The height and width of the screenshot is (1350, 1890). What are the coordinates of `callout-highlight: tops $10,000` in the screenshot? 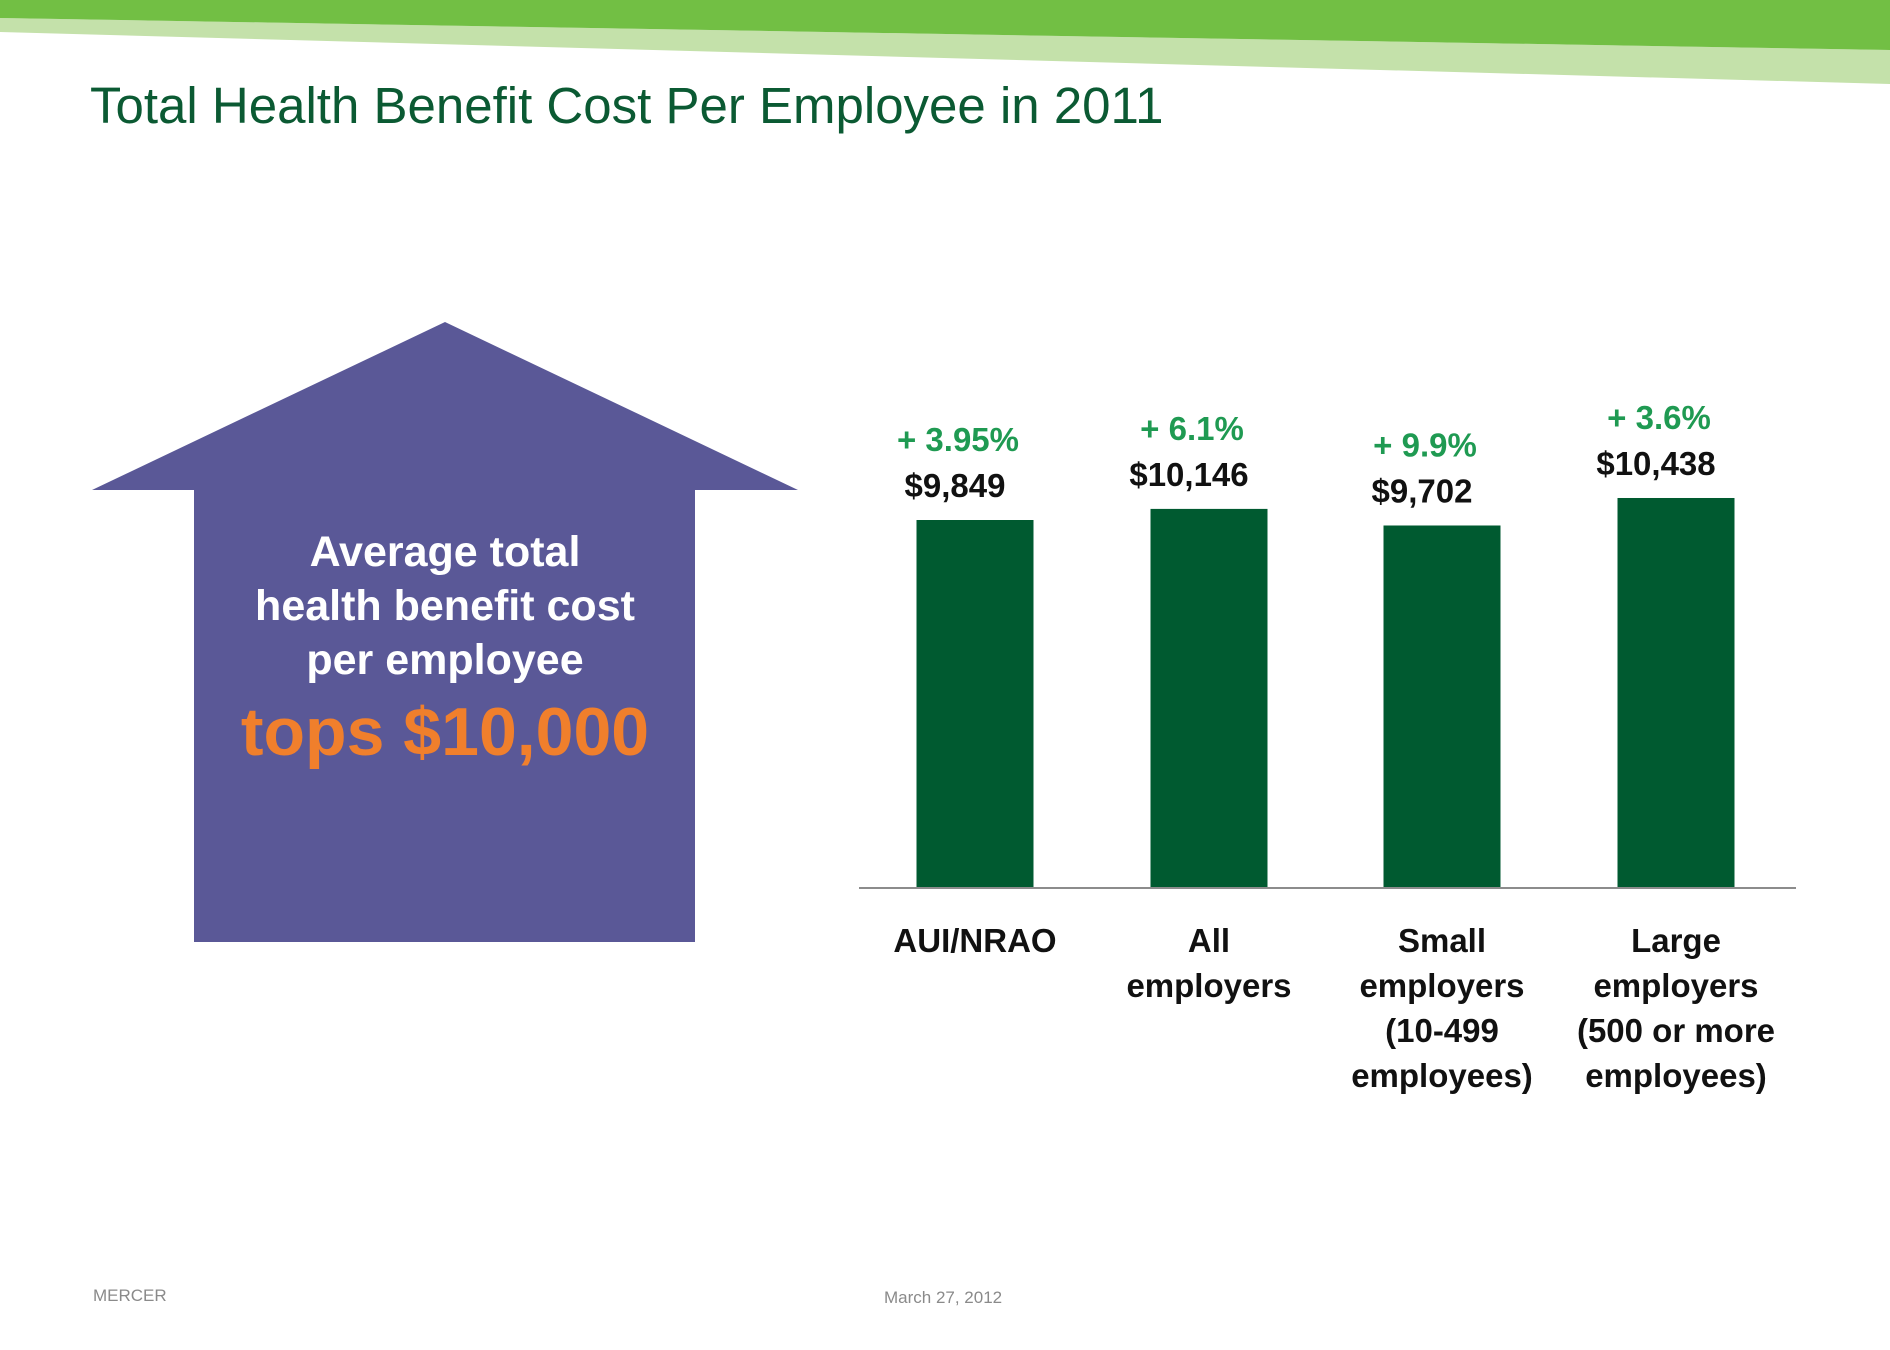 It's located at (445, 732).